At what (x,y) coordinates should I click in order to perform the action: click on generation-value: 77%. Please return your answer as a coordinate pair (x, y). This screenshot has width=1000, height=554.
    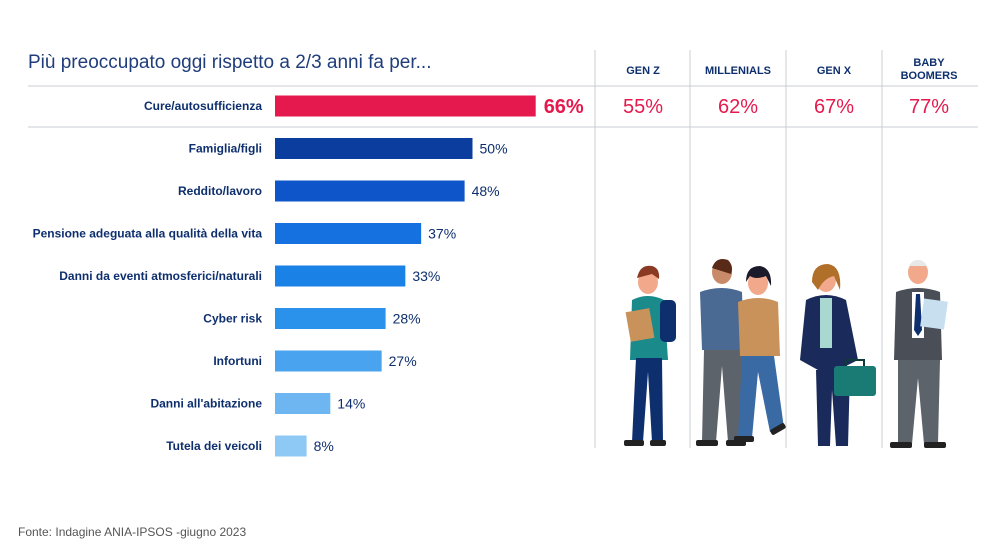
    Looking at the image, I should click on (929, 107).